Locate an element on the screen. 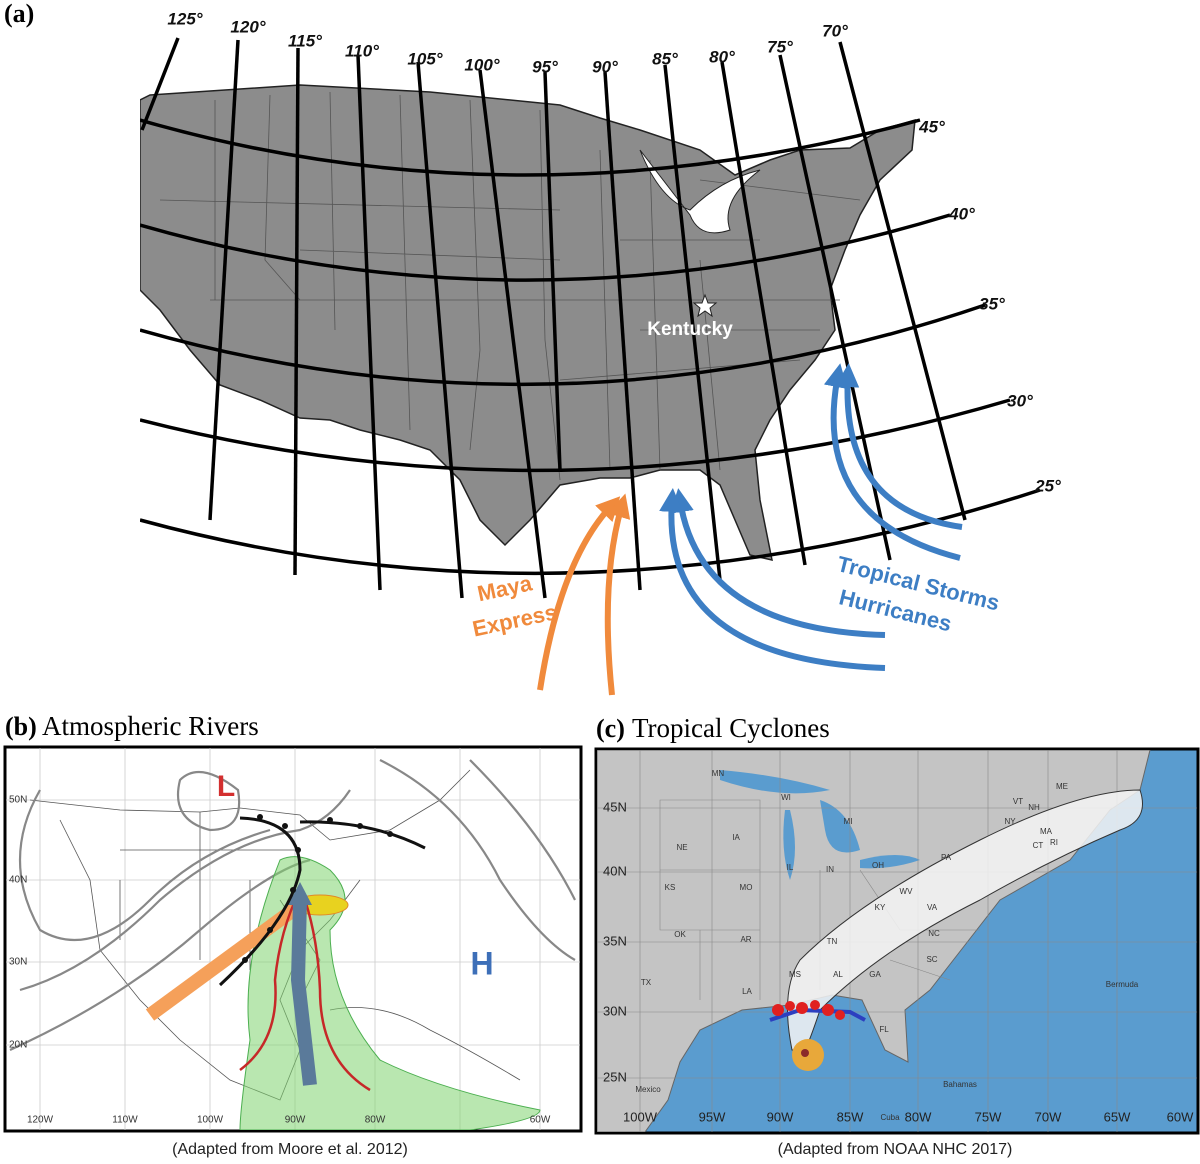 The width and height of the screenshot is (1200, 1164). pressure-label: L is located at coordinates (226, 786).